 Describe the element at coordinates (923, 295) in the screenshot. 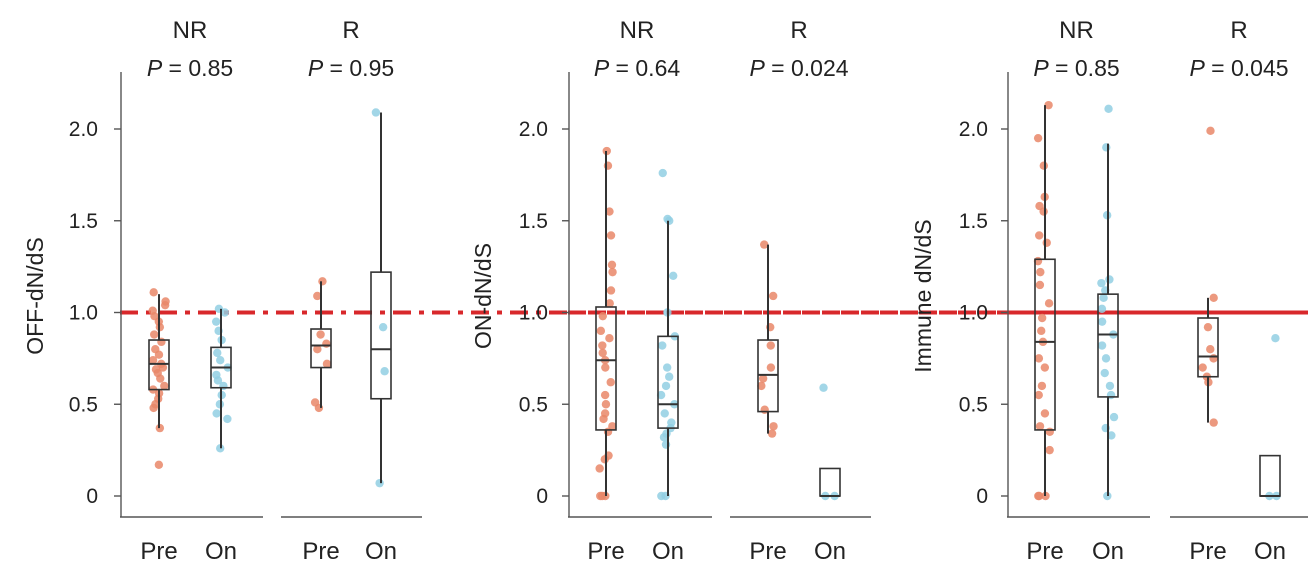

I see `y-axis-label: Immune dN/dS` at that location.